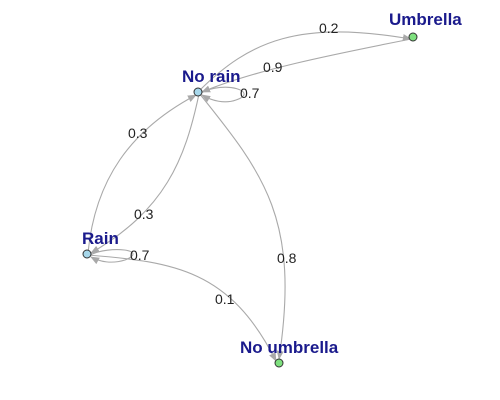  Describe the element at coordinates (242, 226) in the screenshot. I see `edge-no-rain-to-no-umbrella` at that location.